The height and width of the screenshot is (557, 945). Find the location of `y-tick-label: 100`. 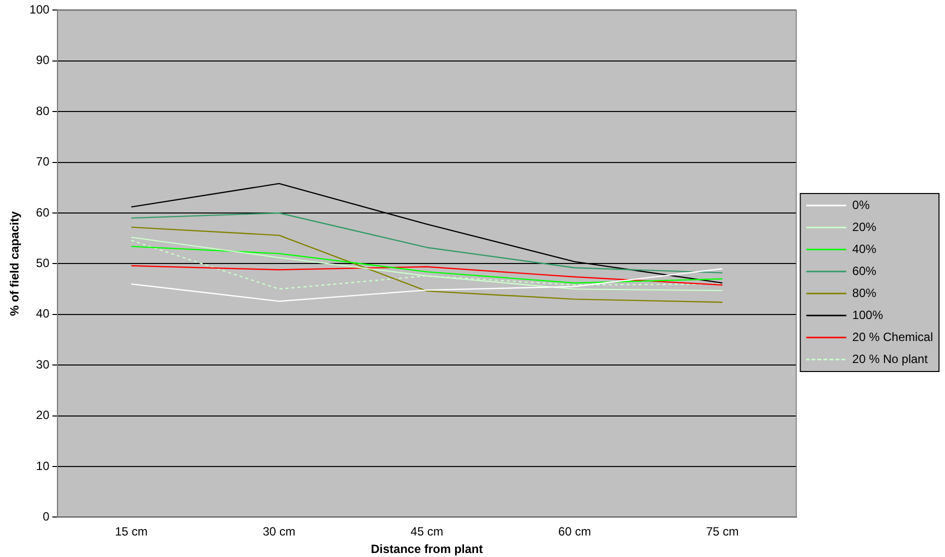

y-tick-label: 100 is located at coordinates (39, 9).